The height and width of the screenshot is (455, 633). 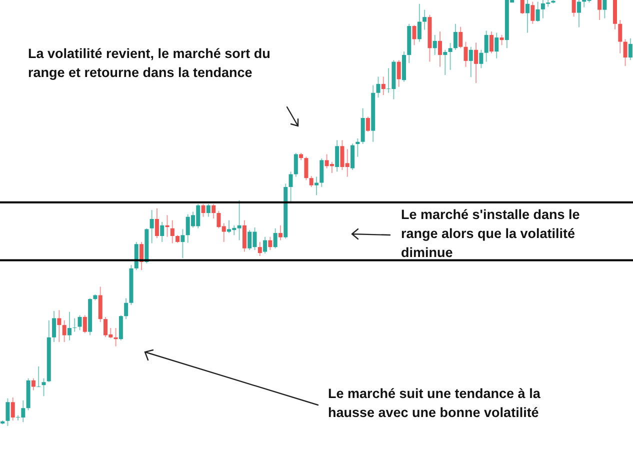 What do you see at coordinates (522, 7) in the screenshot?
I see `candlestick` at bounding box center [522, 7].